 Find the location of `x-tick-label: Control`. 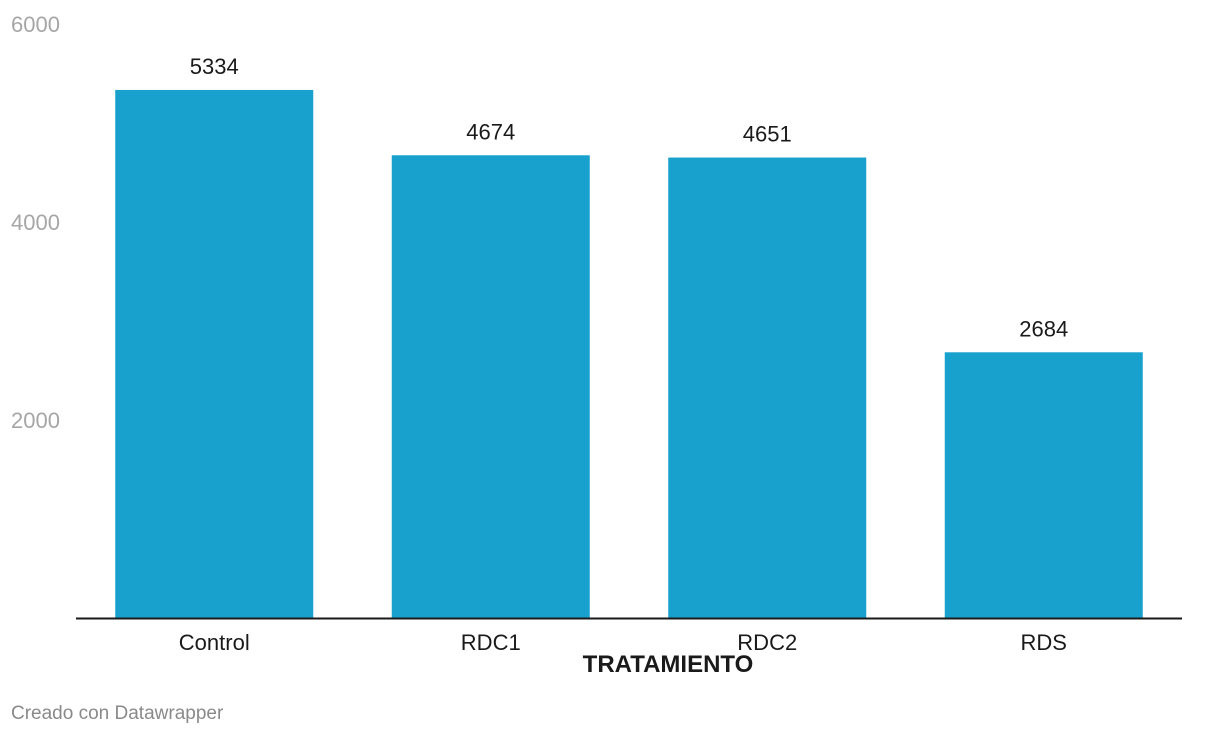

x-tick-label: Control is located at coordinates (214, 642).